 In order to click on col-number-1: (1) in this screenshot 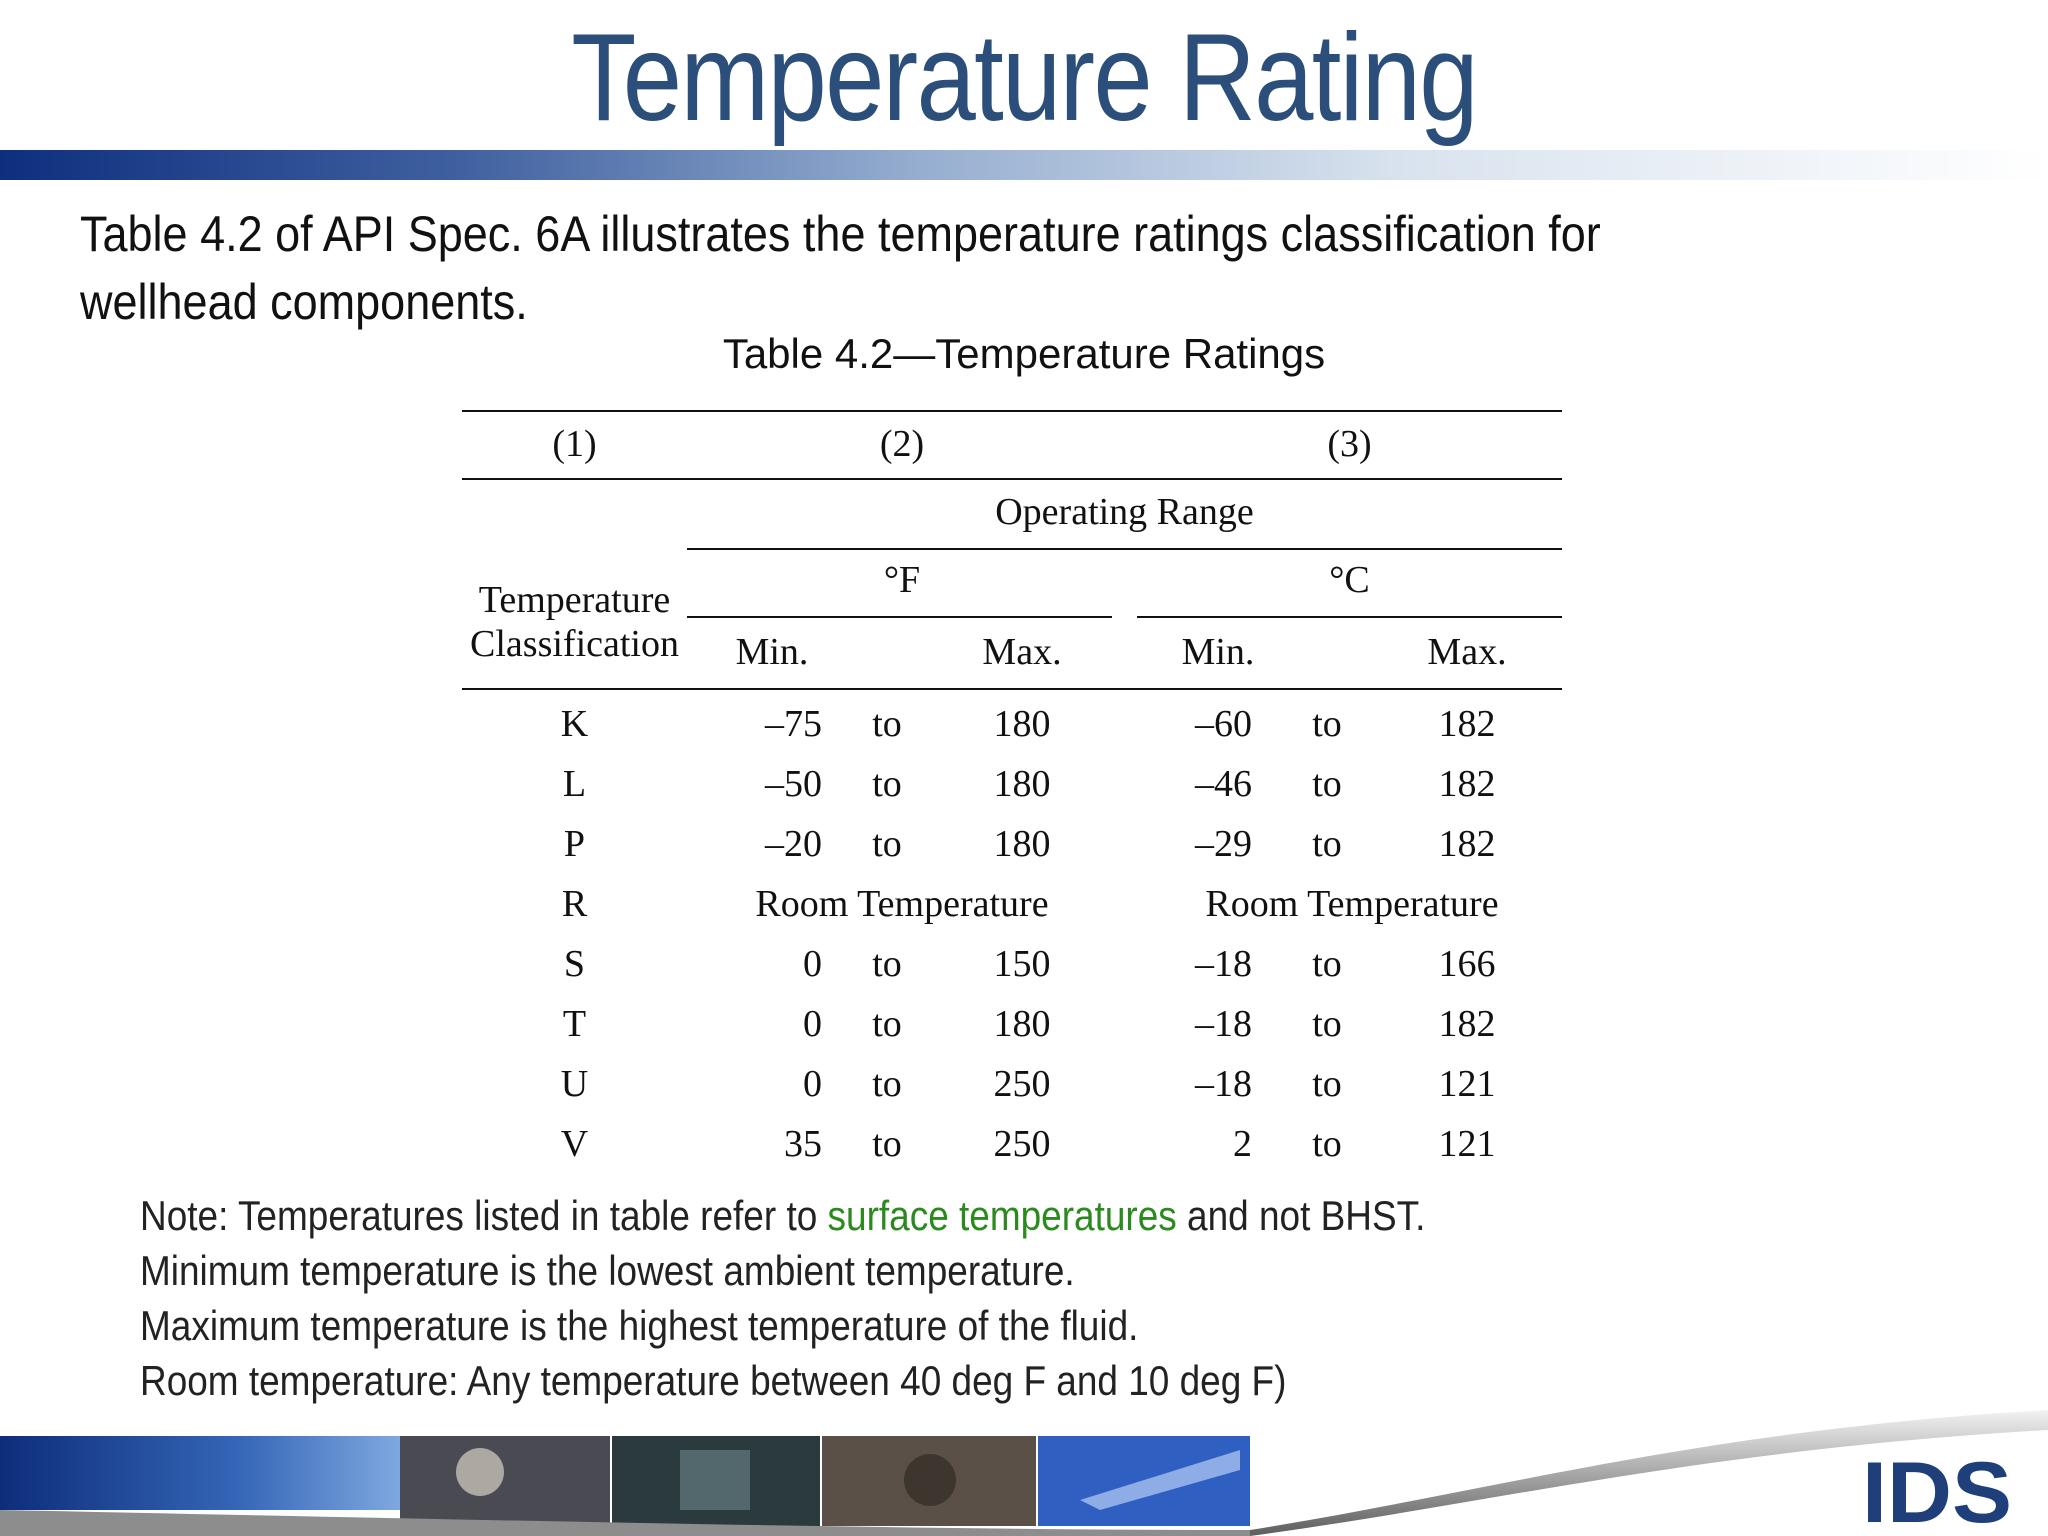, I will do `click(574, 444)`.